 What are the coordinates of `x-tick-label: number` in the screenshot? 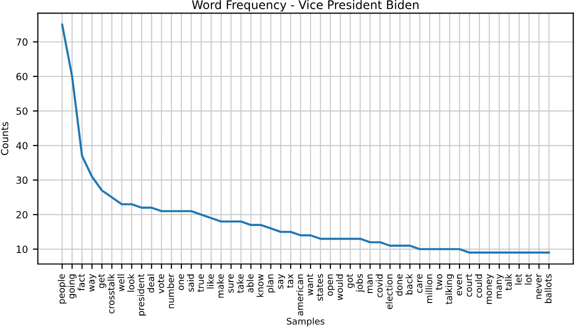 It's located at (170, 291).